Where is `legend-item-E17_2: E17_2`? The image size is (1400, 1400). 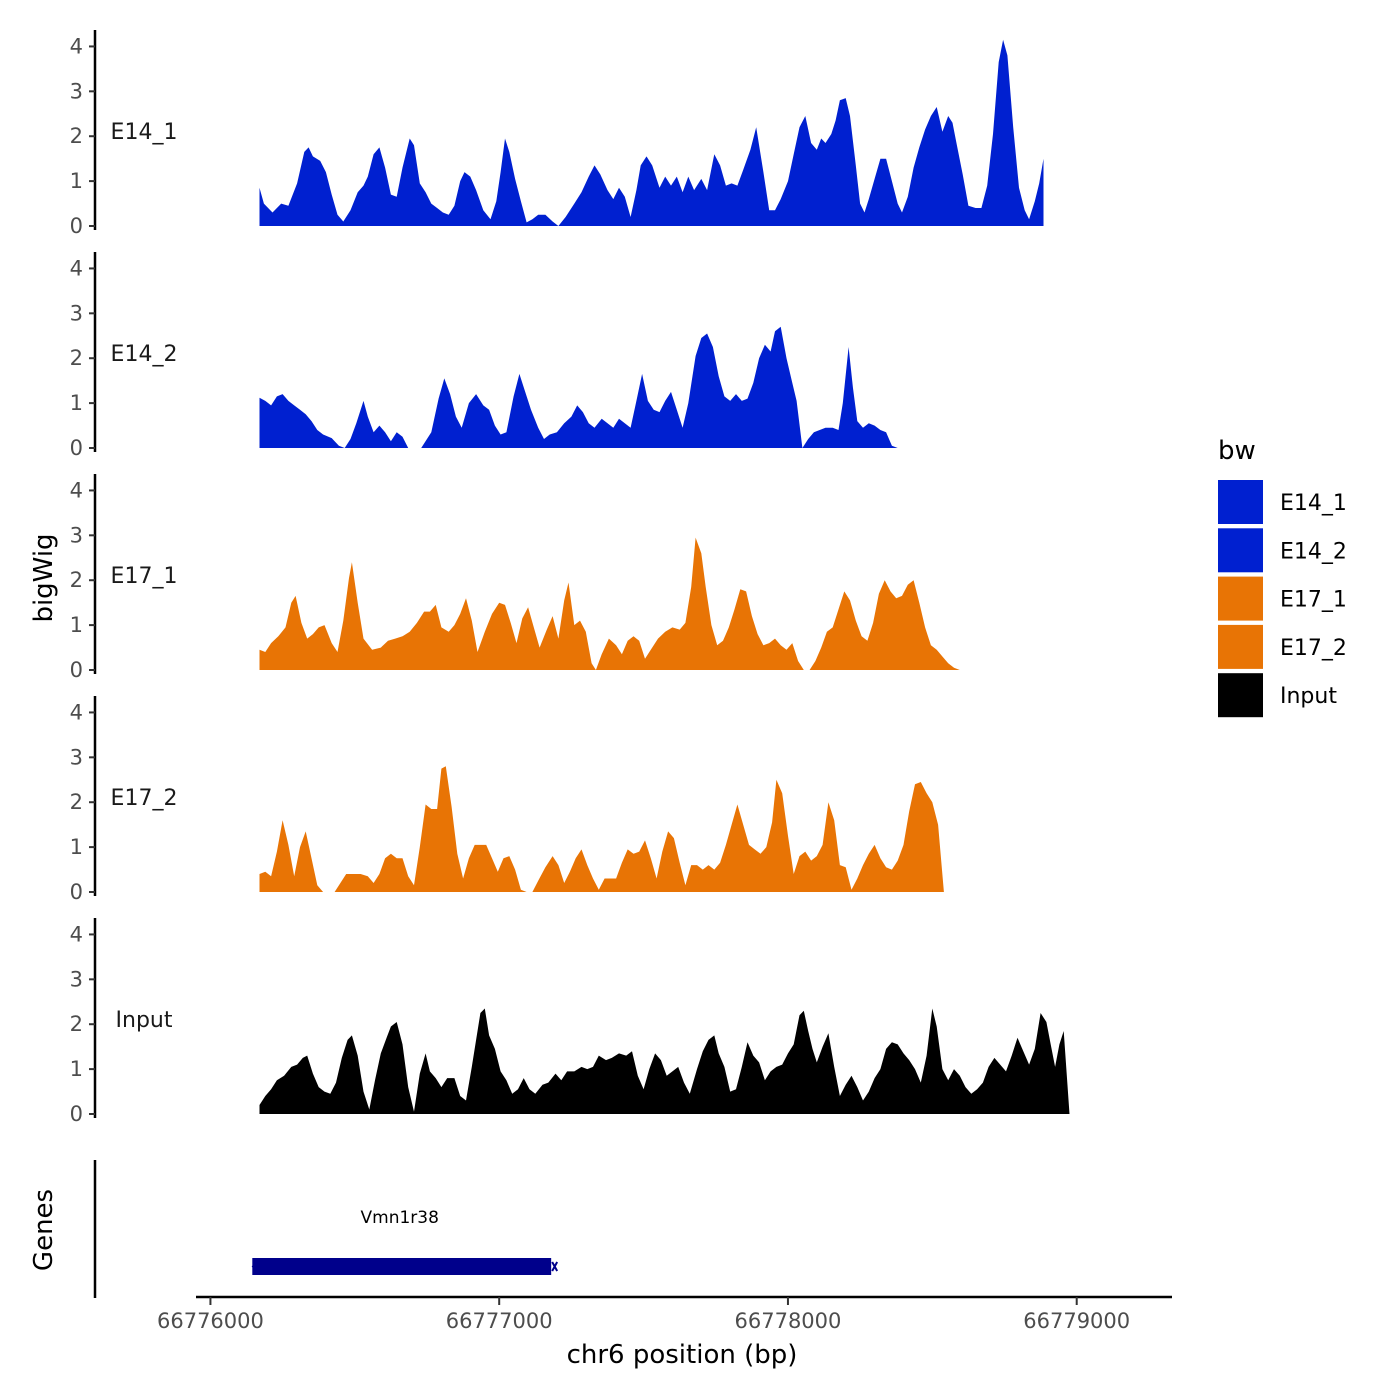
legend-item-E17_2: E17_2 is located at coordinates (1282, 646).